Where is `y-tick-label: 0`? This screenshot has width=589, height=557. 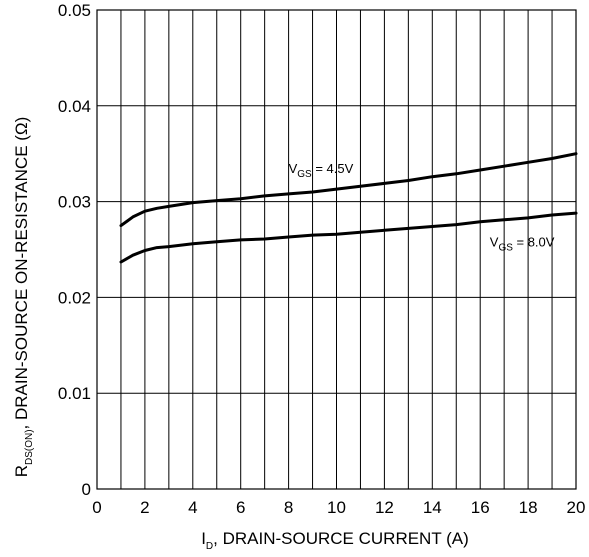 y-tick-label: 0 is located at coordinates (86, 489).